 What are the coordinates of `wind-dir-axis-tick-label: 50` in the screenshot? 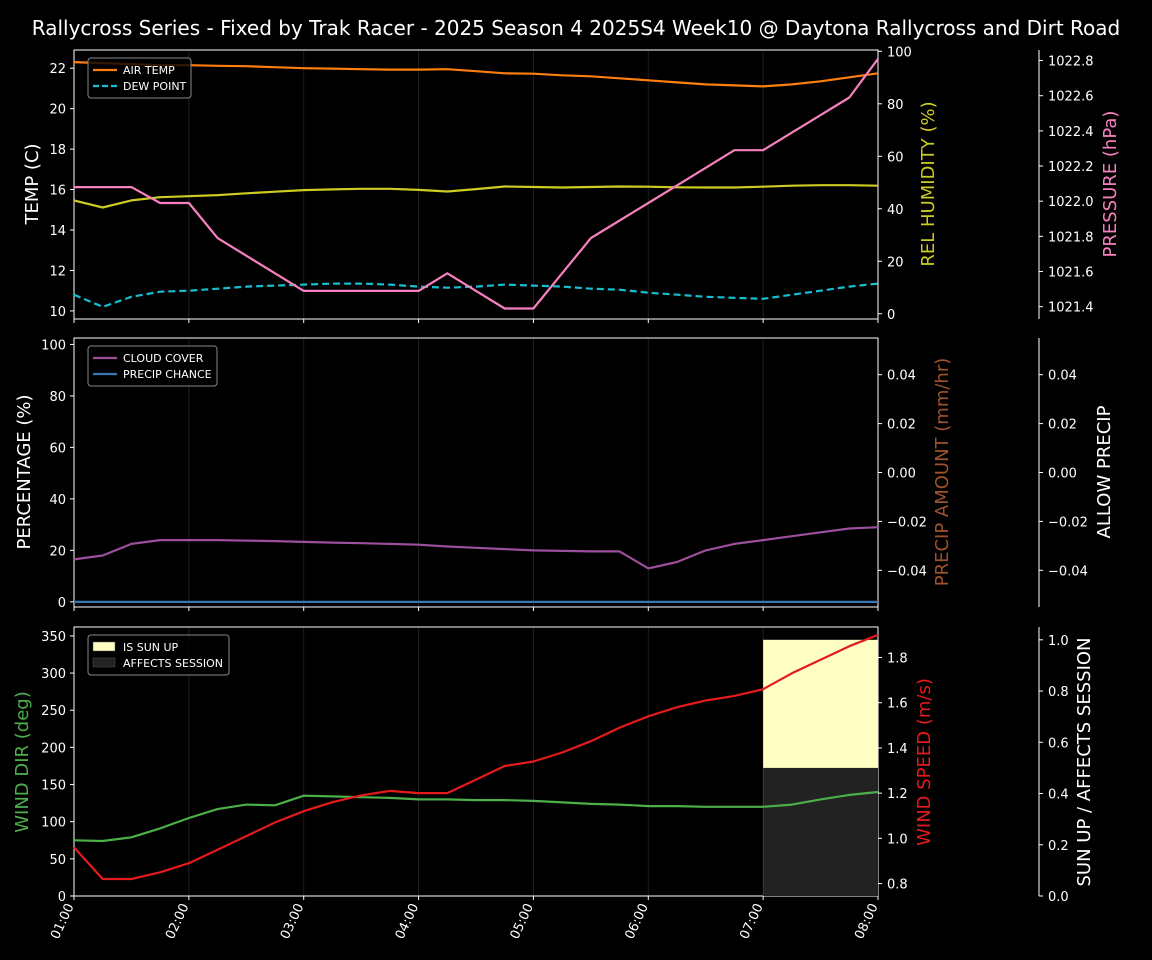 It's located at (57, 860).